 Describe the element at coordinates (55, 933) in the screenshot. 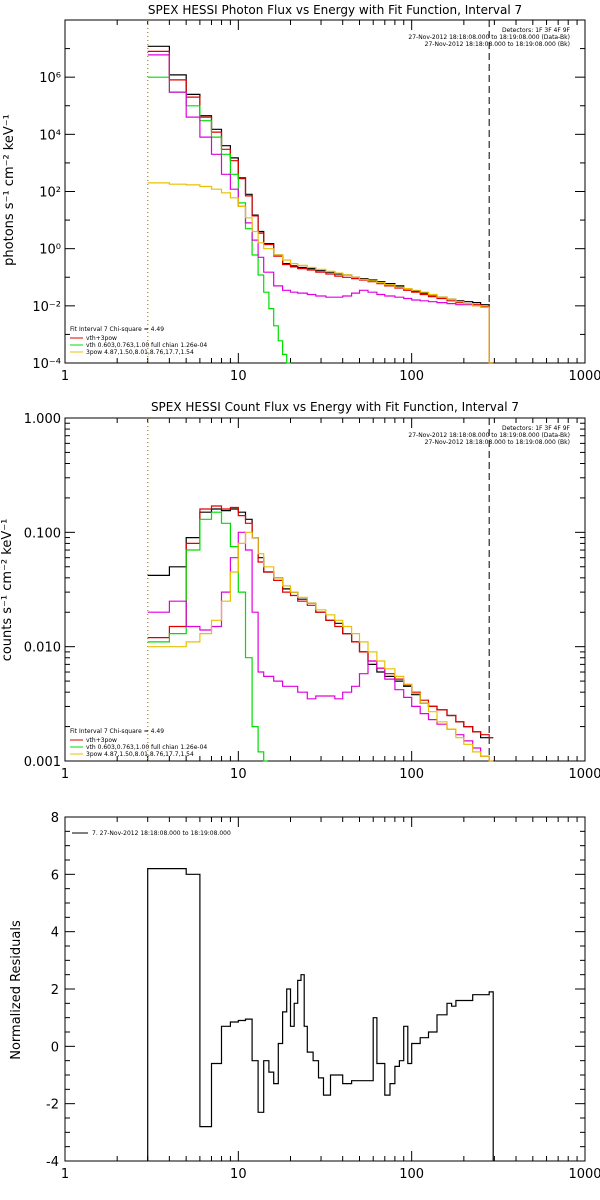

I see `y-tick-label: 4` at that location.